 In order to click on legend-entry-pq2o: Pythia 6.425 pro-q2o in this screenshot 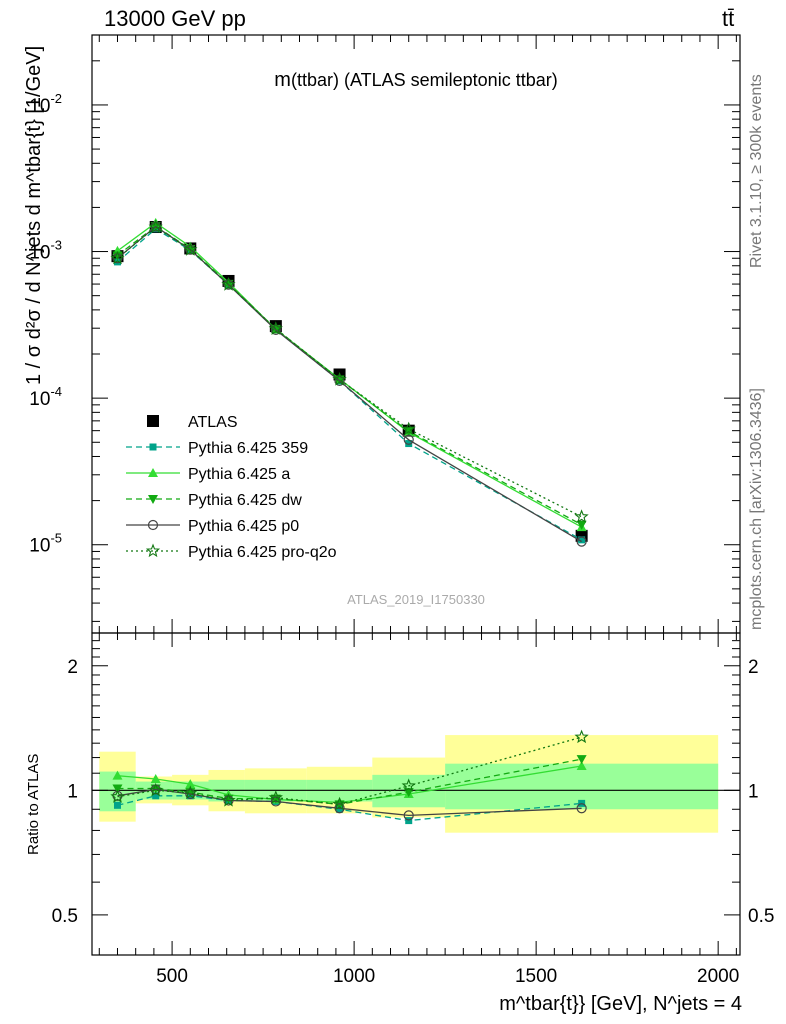, I will do `click(231, 552)`.